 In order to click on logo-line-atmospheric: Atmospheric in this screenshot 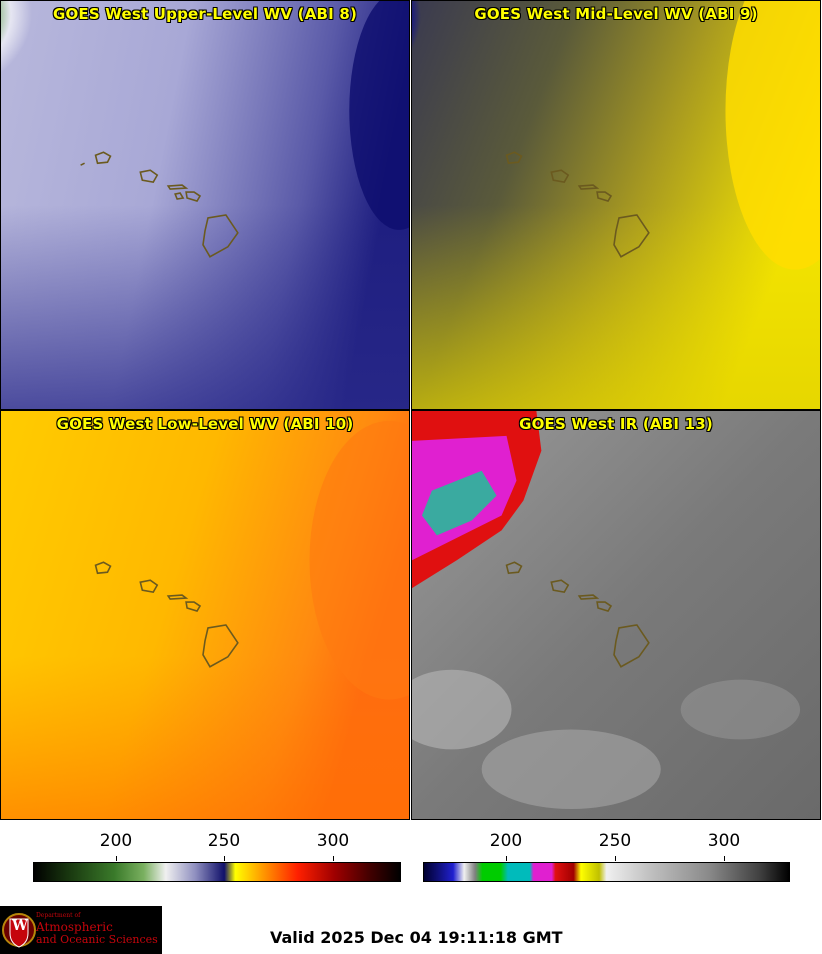, I will do `click(74, 927)`.